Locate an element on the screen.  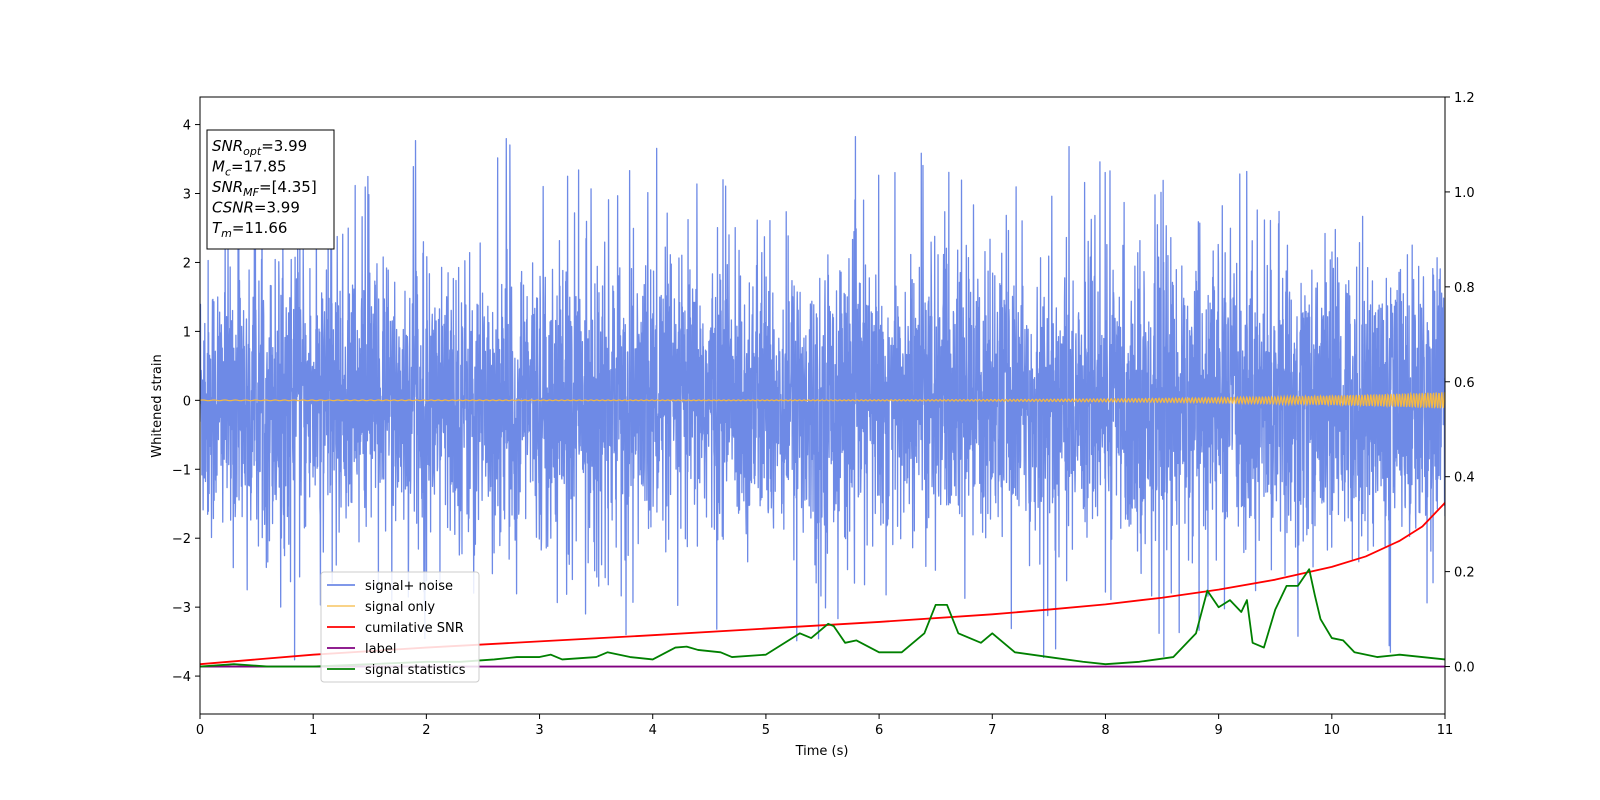
y2-tick-label: 1.2 is located at coordinates (1464, 98).